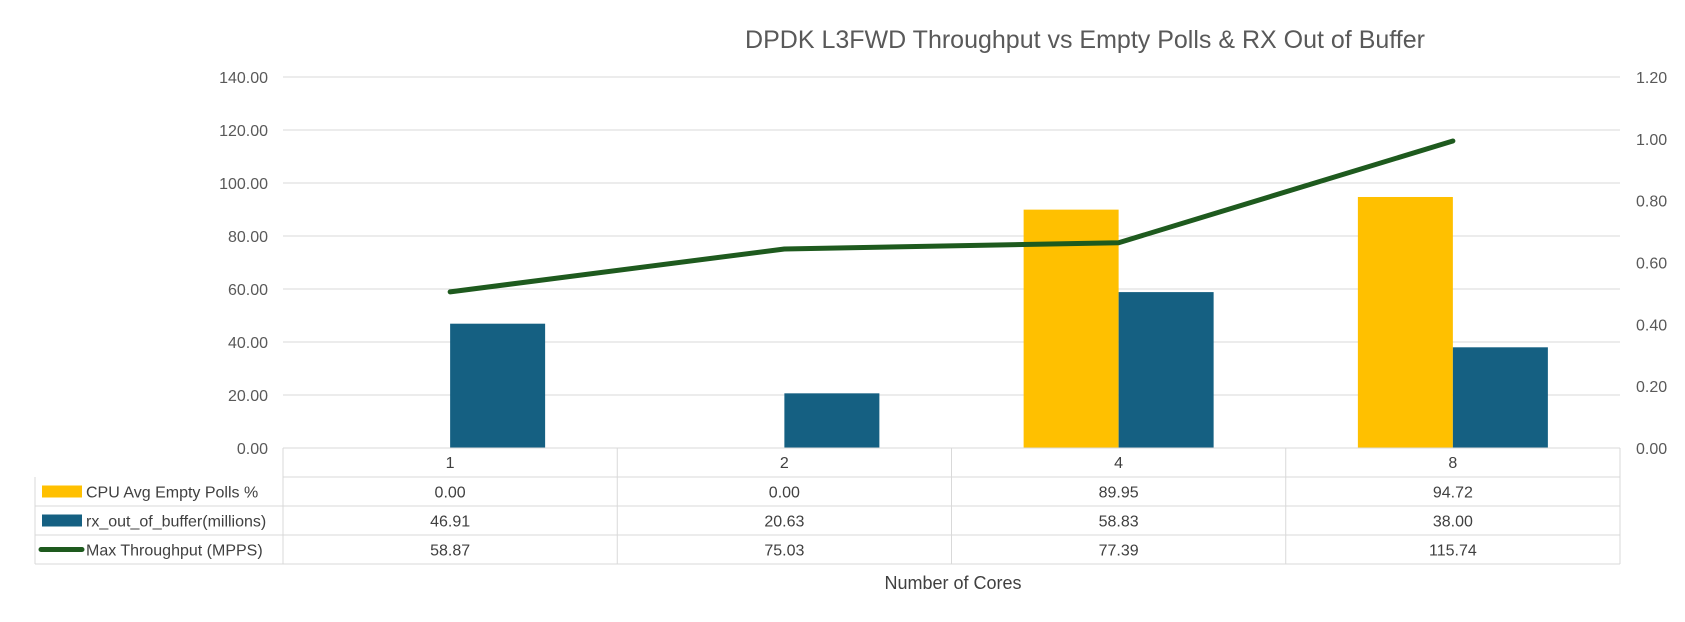 The width and height of the screenshot is (1685, 622). I want to click on y-tick-label: 120.00, so click(243, 131).